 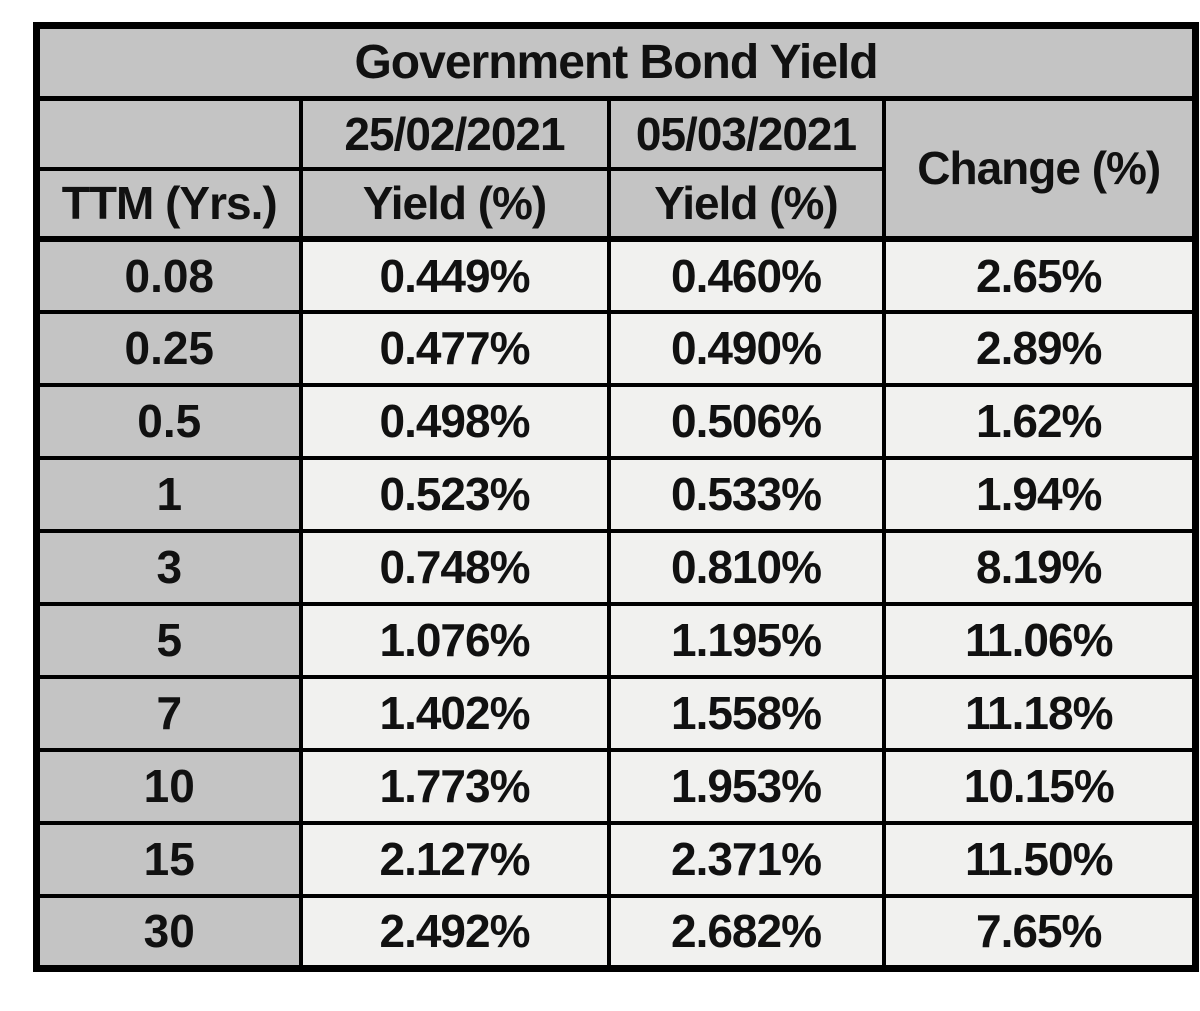 I want to click on cell-change: 1.94%, so click(x=1039, y=494).